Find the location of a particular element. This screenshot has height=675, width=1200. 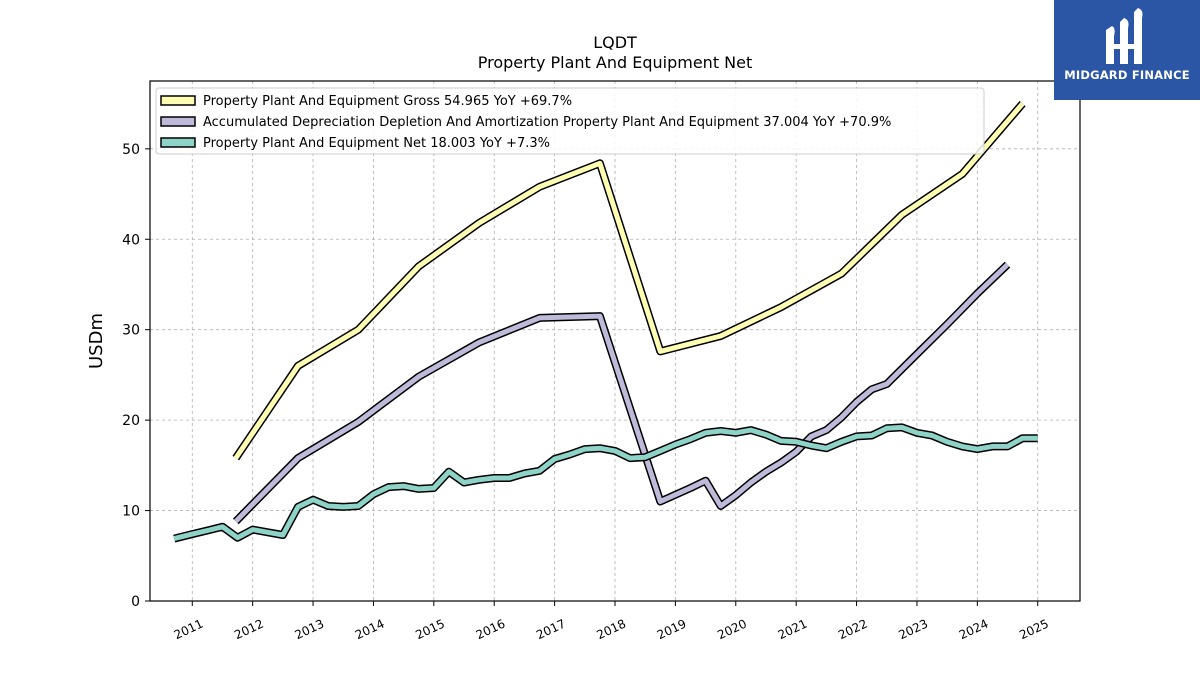

x-tick-label: 2019 is located at coordinates (672, 630).